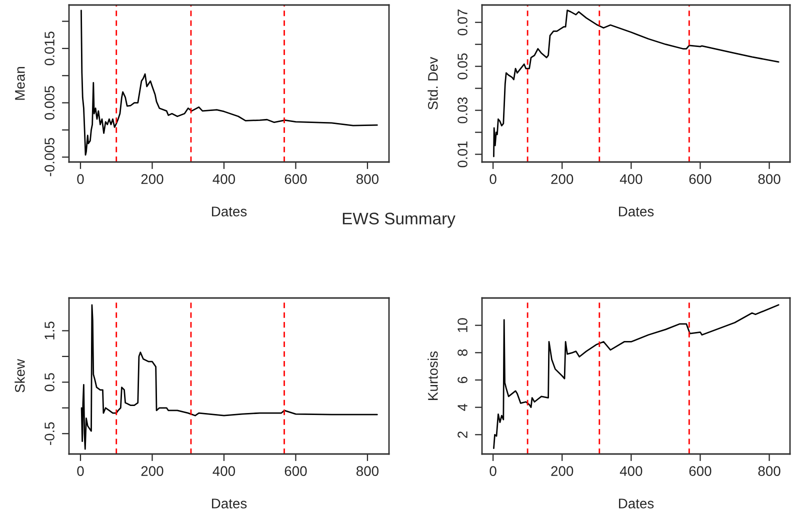 The height and width of the screenshot is (520, 797). I want to click on y-axis-title: Mean, so click(20, 83).